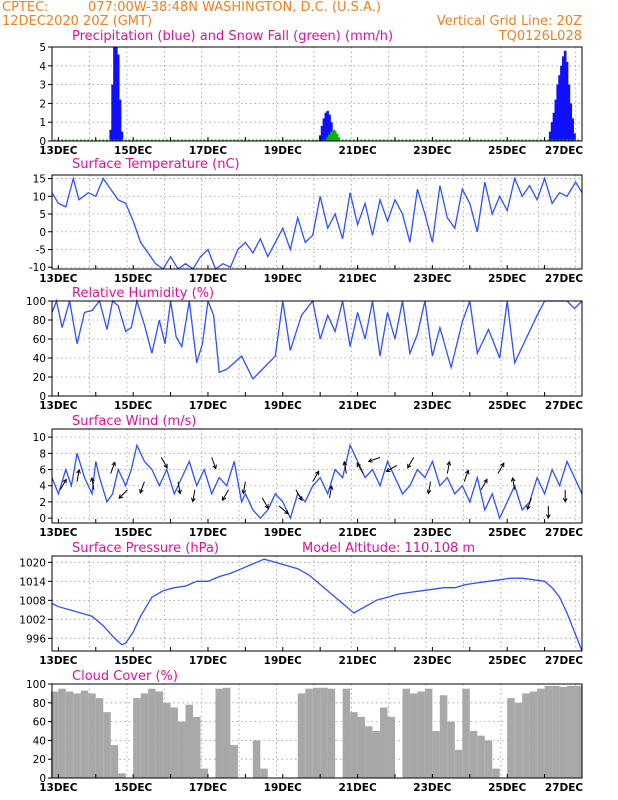 This screenshot has width=618, height=800. Describe the element at coordinates (42, 779) in the screenshot. I see `cloud-ytick-label: 0` at that location.